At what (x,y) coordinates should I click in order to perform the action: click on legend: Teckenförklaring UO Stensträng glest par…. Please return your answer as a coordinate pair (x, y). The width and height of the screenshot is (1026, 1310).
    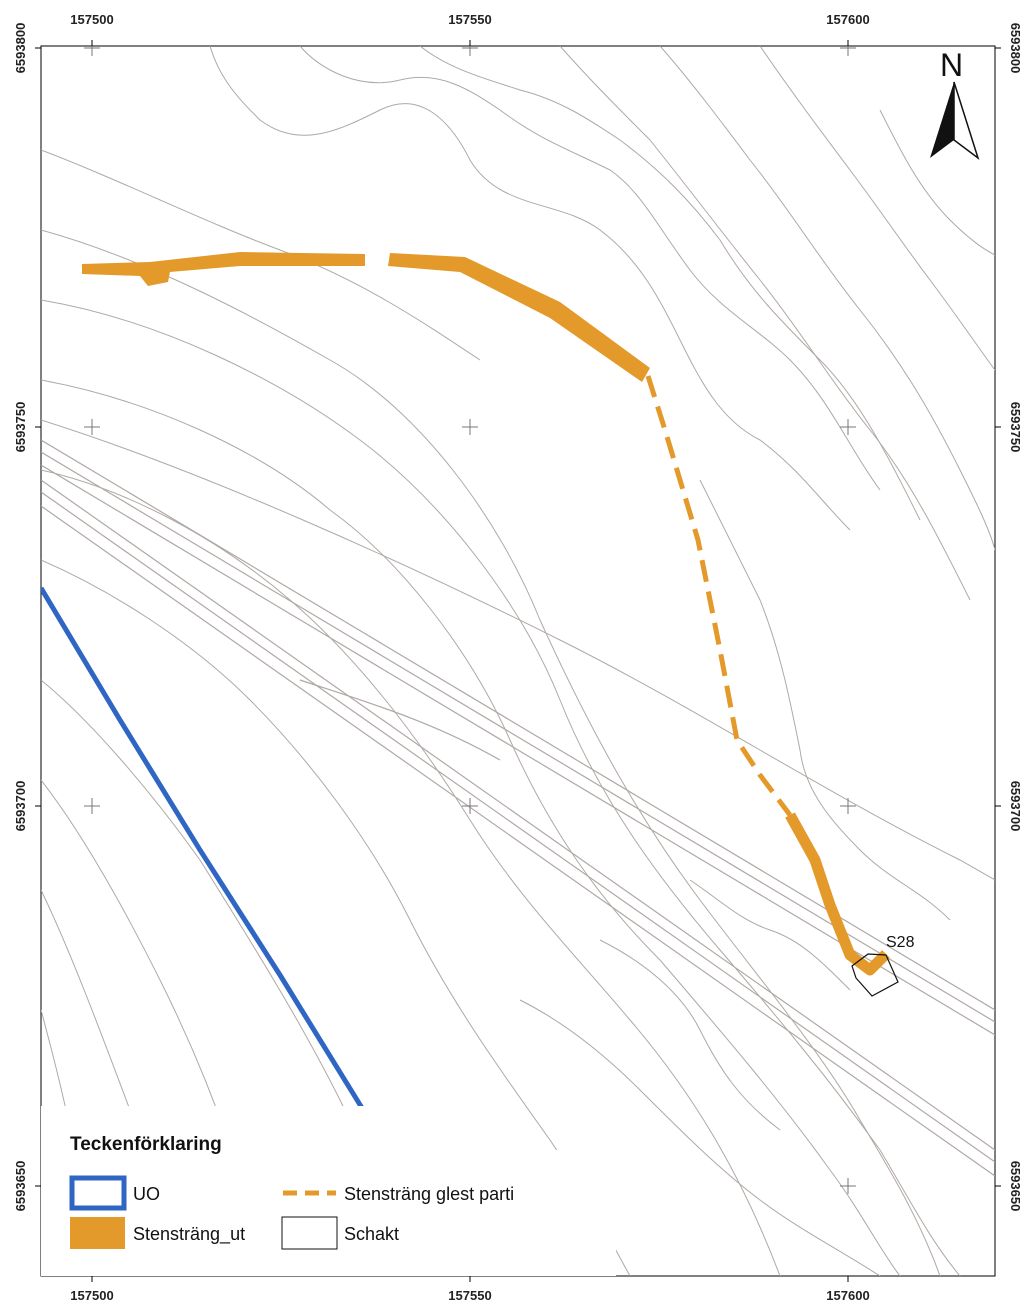
    Looking at the image, I should click on (328, 1191).